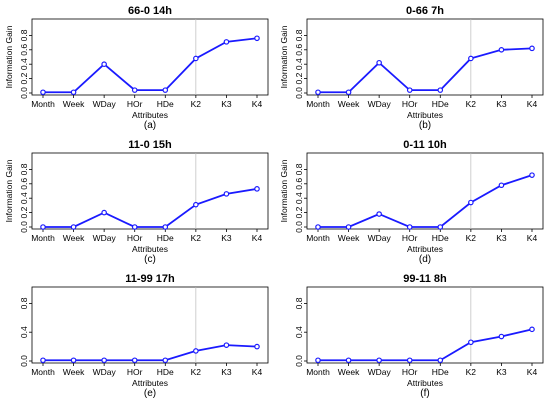 The height and width of the screenshot is (402, 550). Describe the element at coordinates (150, 125) in the screenshot. I see `subfigure-label: (a)` at that location.